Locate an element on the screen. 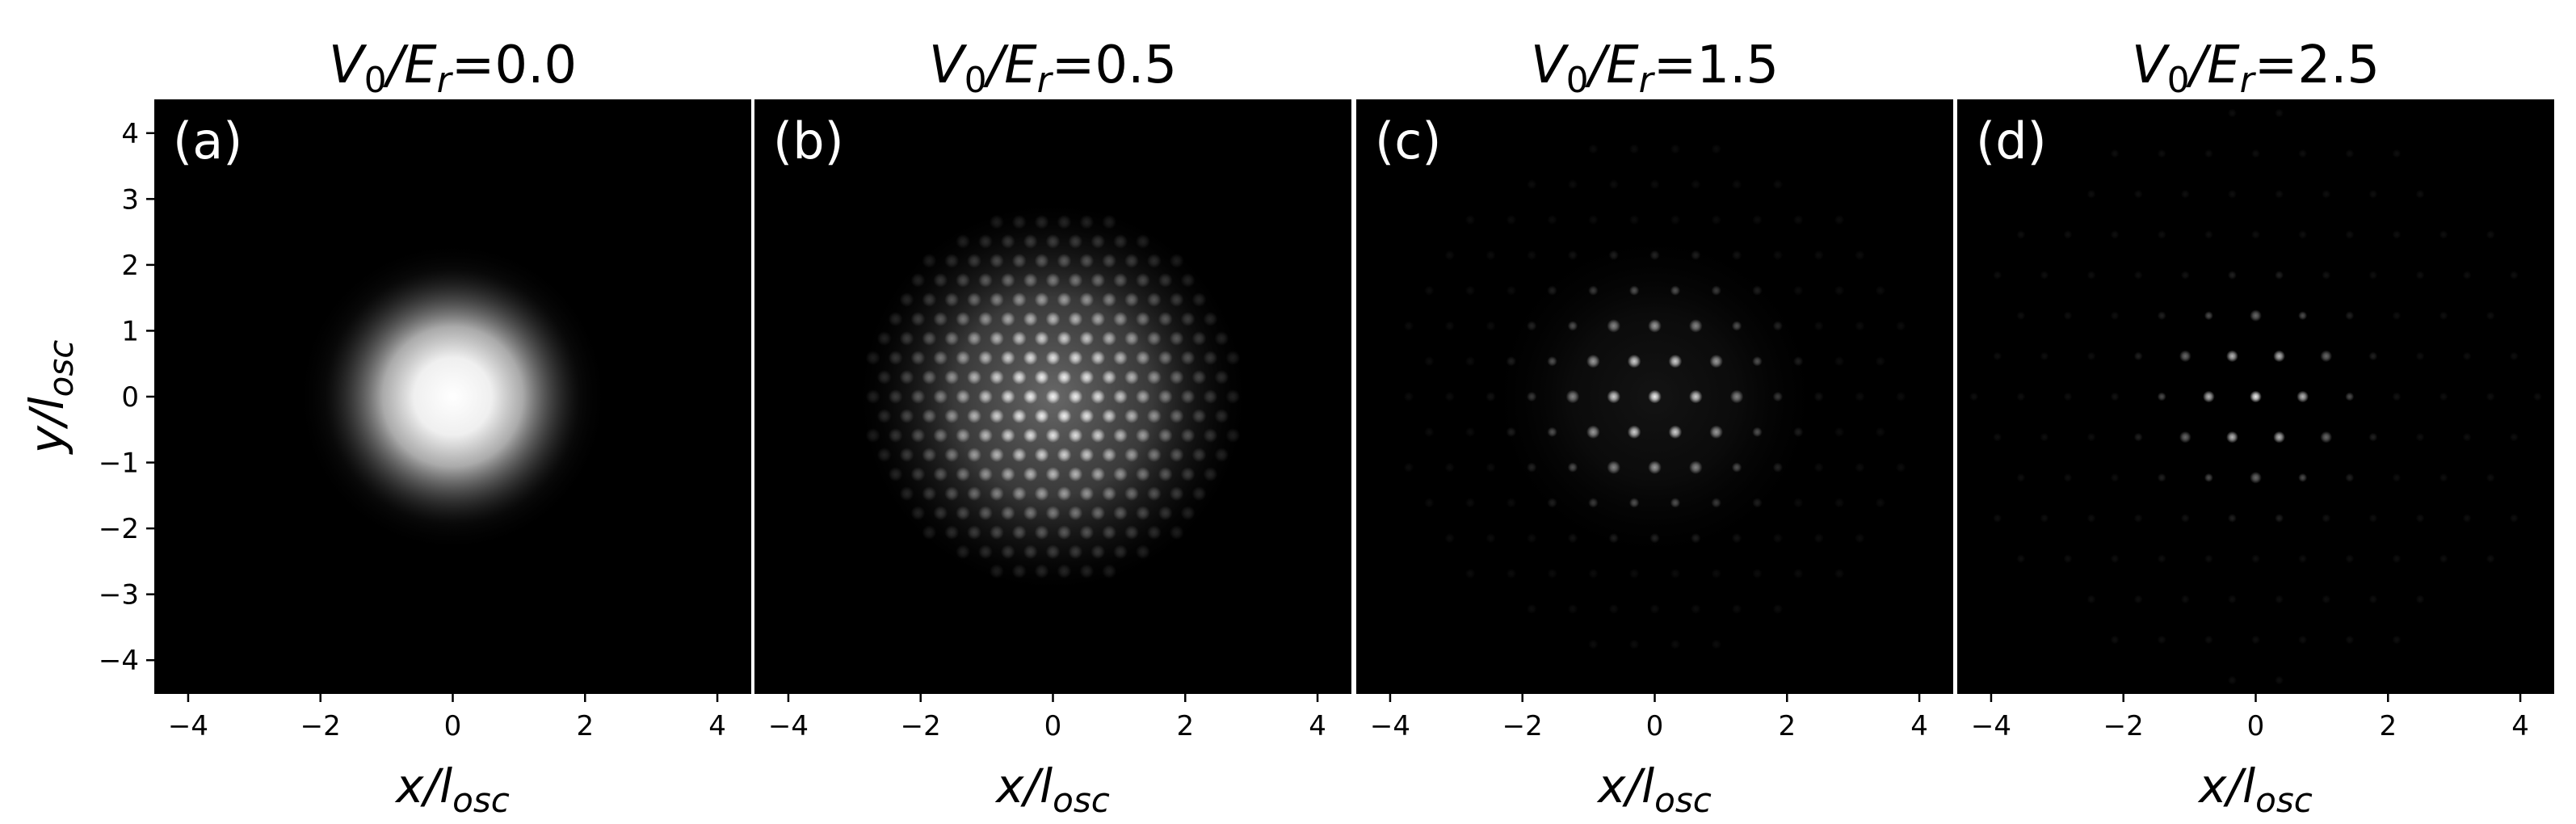 The height and width of the screenshot is (824, 2576). panel-label: (c) is located at coordinates (1408, 140).